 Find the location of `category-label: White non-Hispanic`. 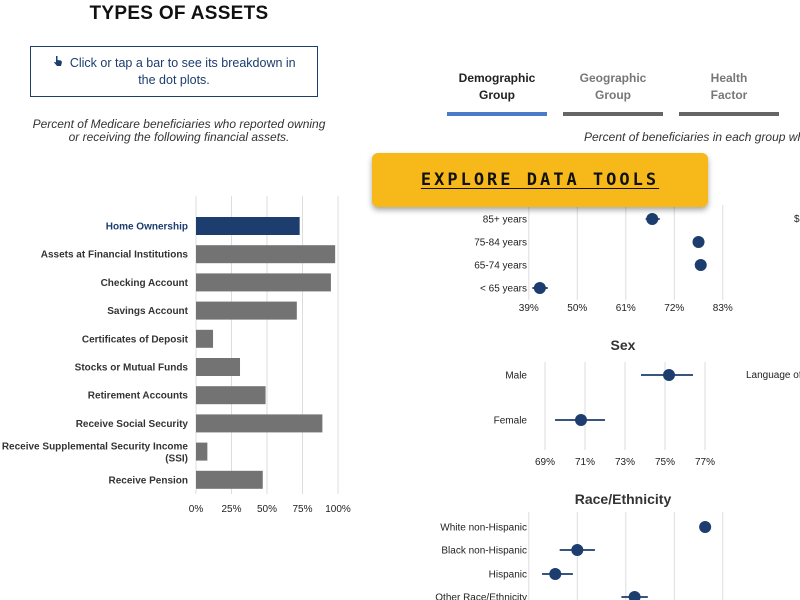

category-label: White non-Hispanic is located at coordinates (483, 528).